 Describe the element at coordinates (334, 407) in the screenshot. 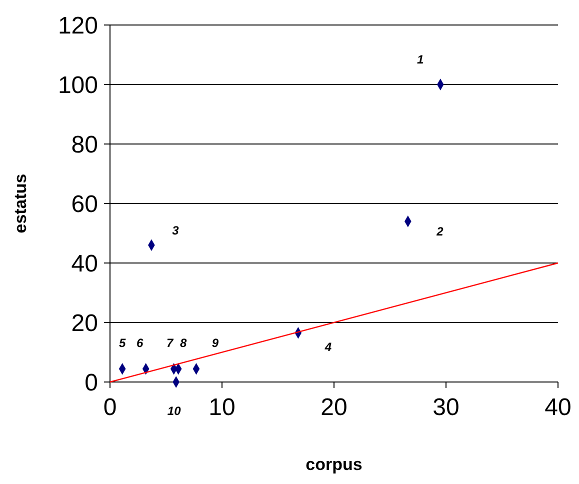

I see `x-tick-label: 20` at that location.